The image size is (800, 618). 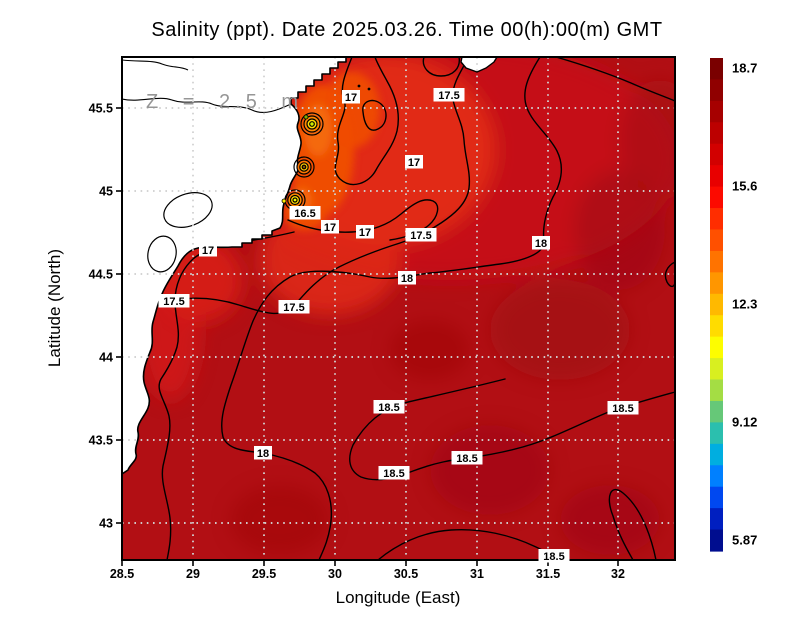 I want to click on x-tick-label: 30.5, so click(x=406, y=574).